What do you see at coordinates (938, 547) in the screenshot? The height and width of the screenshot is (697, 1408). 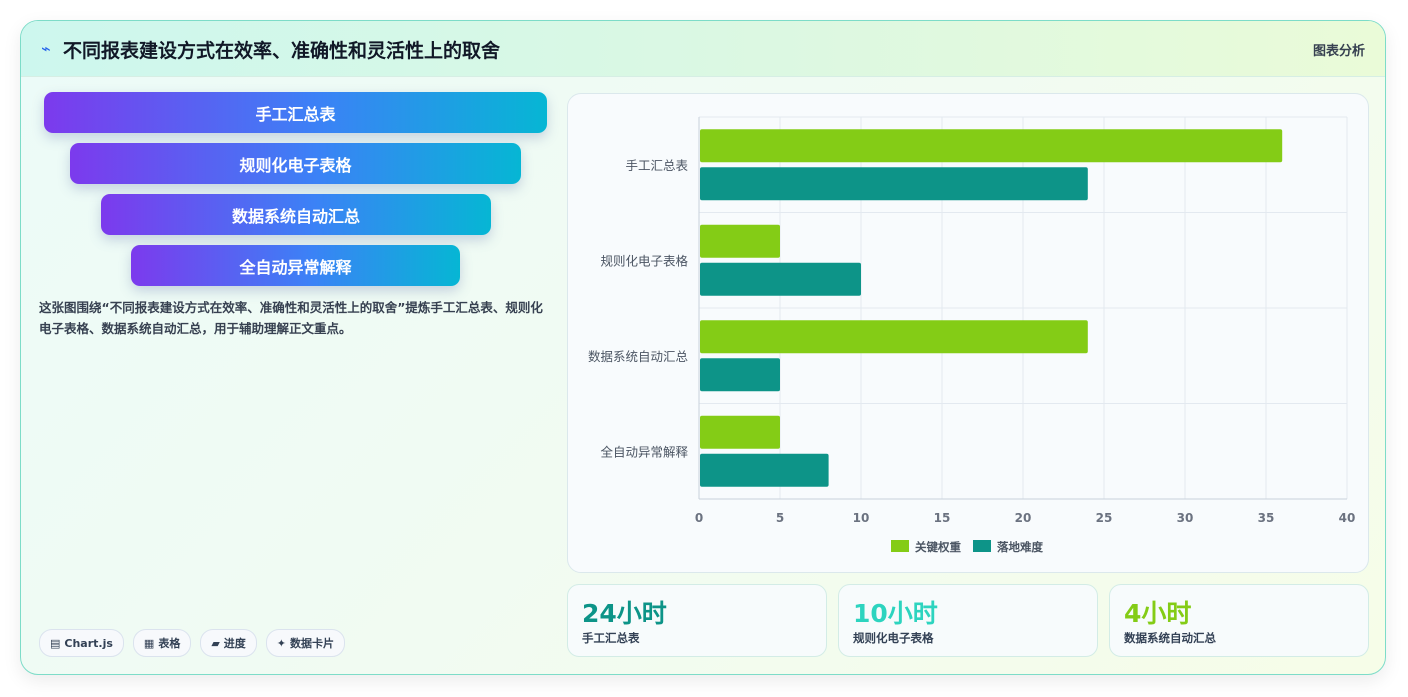 I see `legend-label: 关键权重` at bounding box center [938, 547].